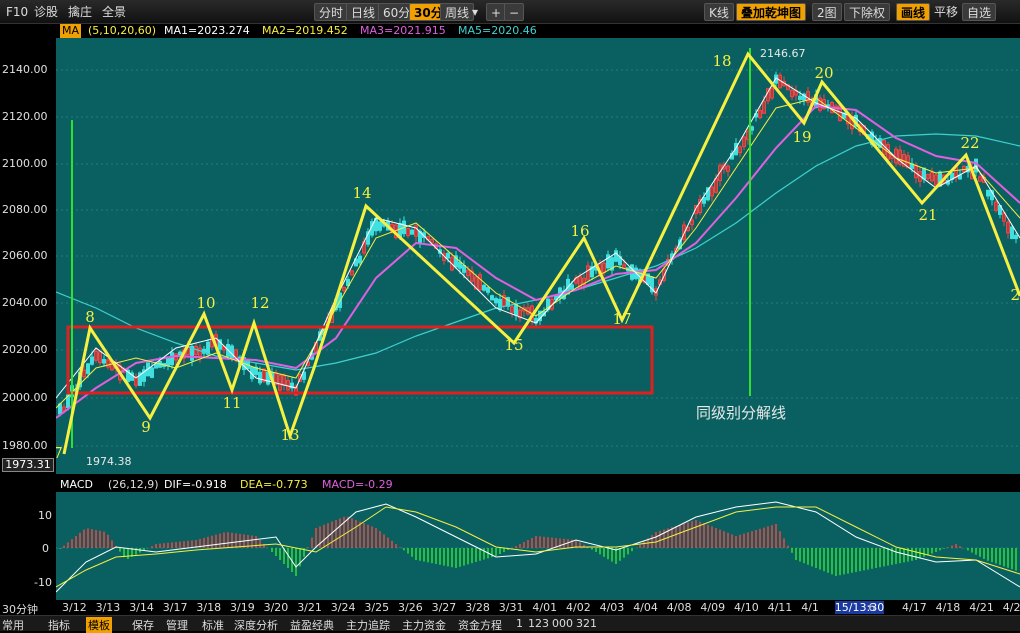 Image resolution: width=1020 pixels, height=633 pixels. I want to click on tab-templates: 模板, so click(99, 625).